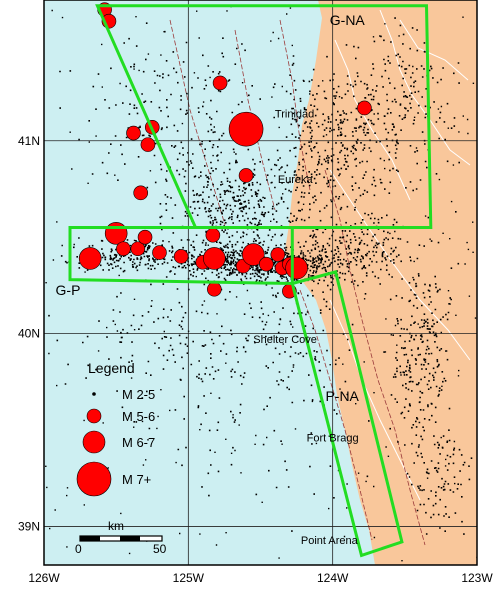 This screenshot has height=590, width=496. Describe the element at coordinates (138, 416) in the screenshot. I see `legend-label: M 5-6` at that location.